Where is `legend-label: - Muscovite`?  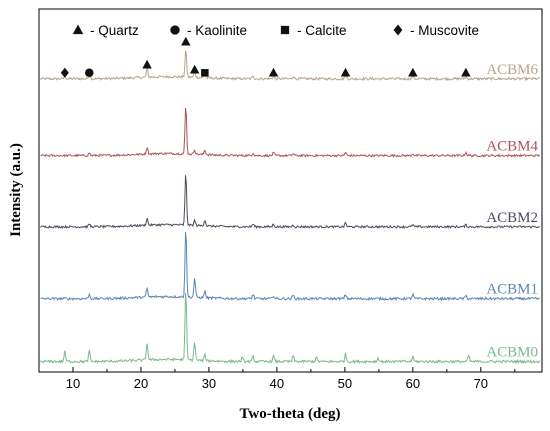 legend-label: - Muscovite is located at coordinates (444, 30).